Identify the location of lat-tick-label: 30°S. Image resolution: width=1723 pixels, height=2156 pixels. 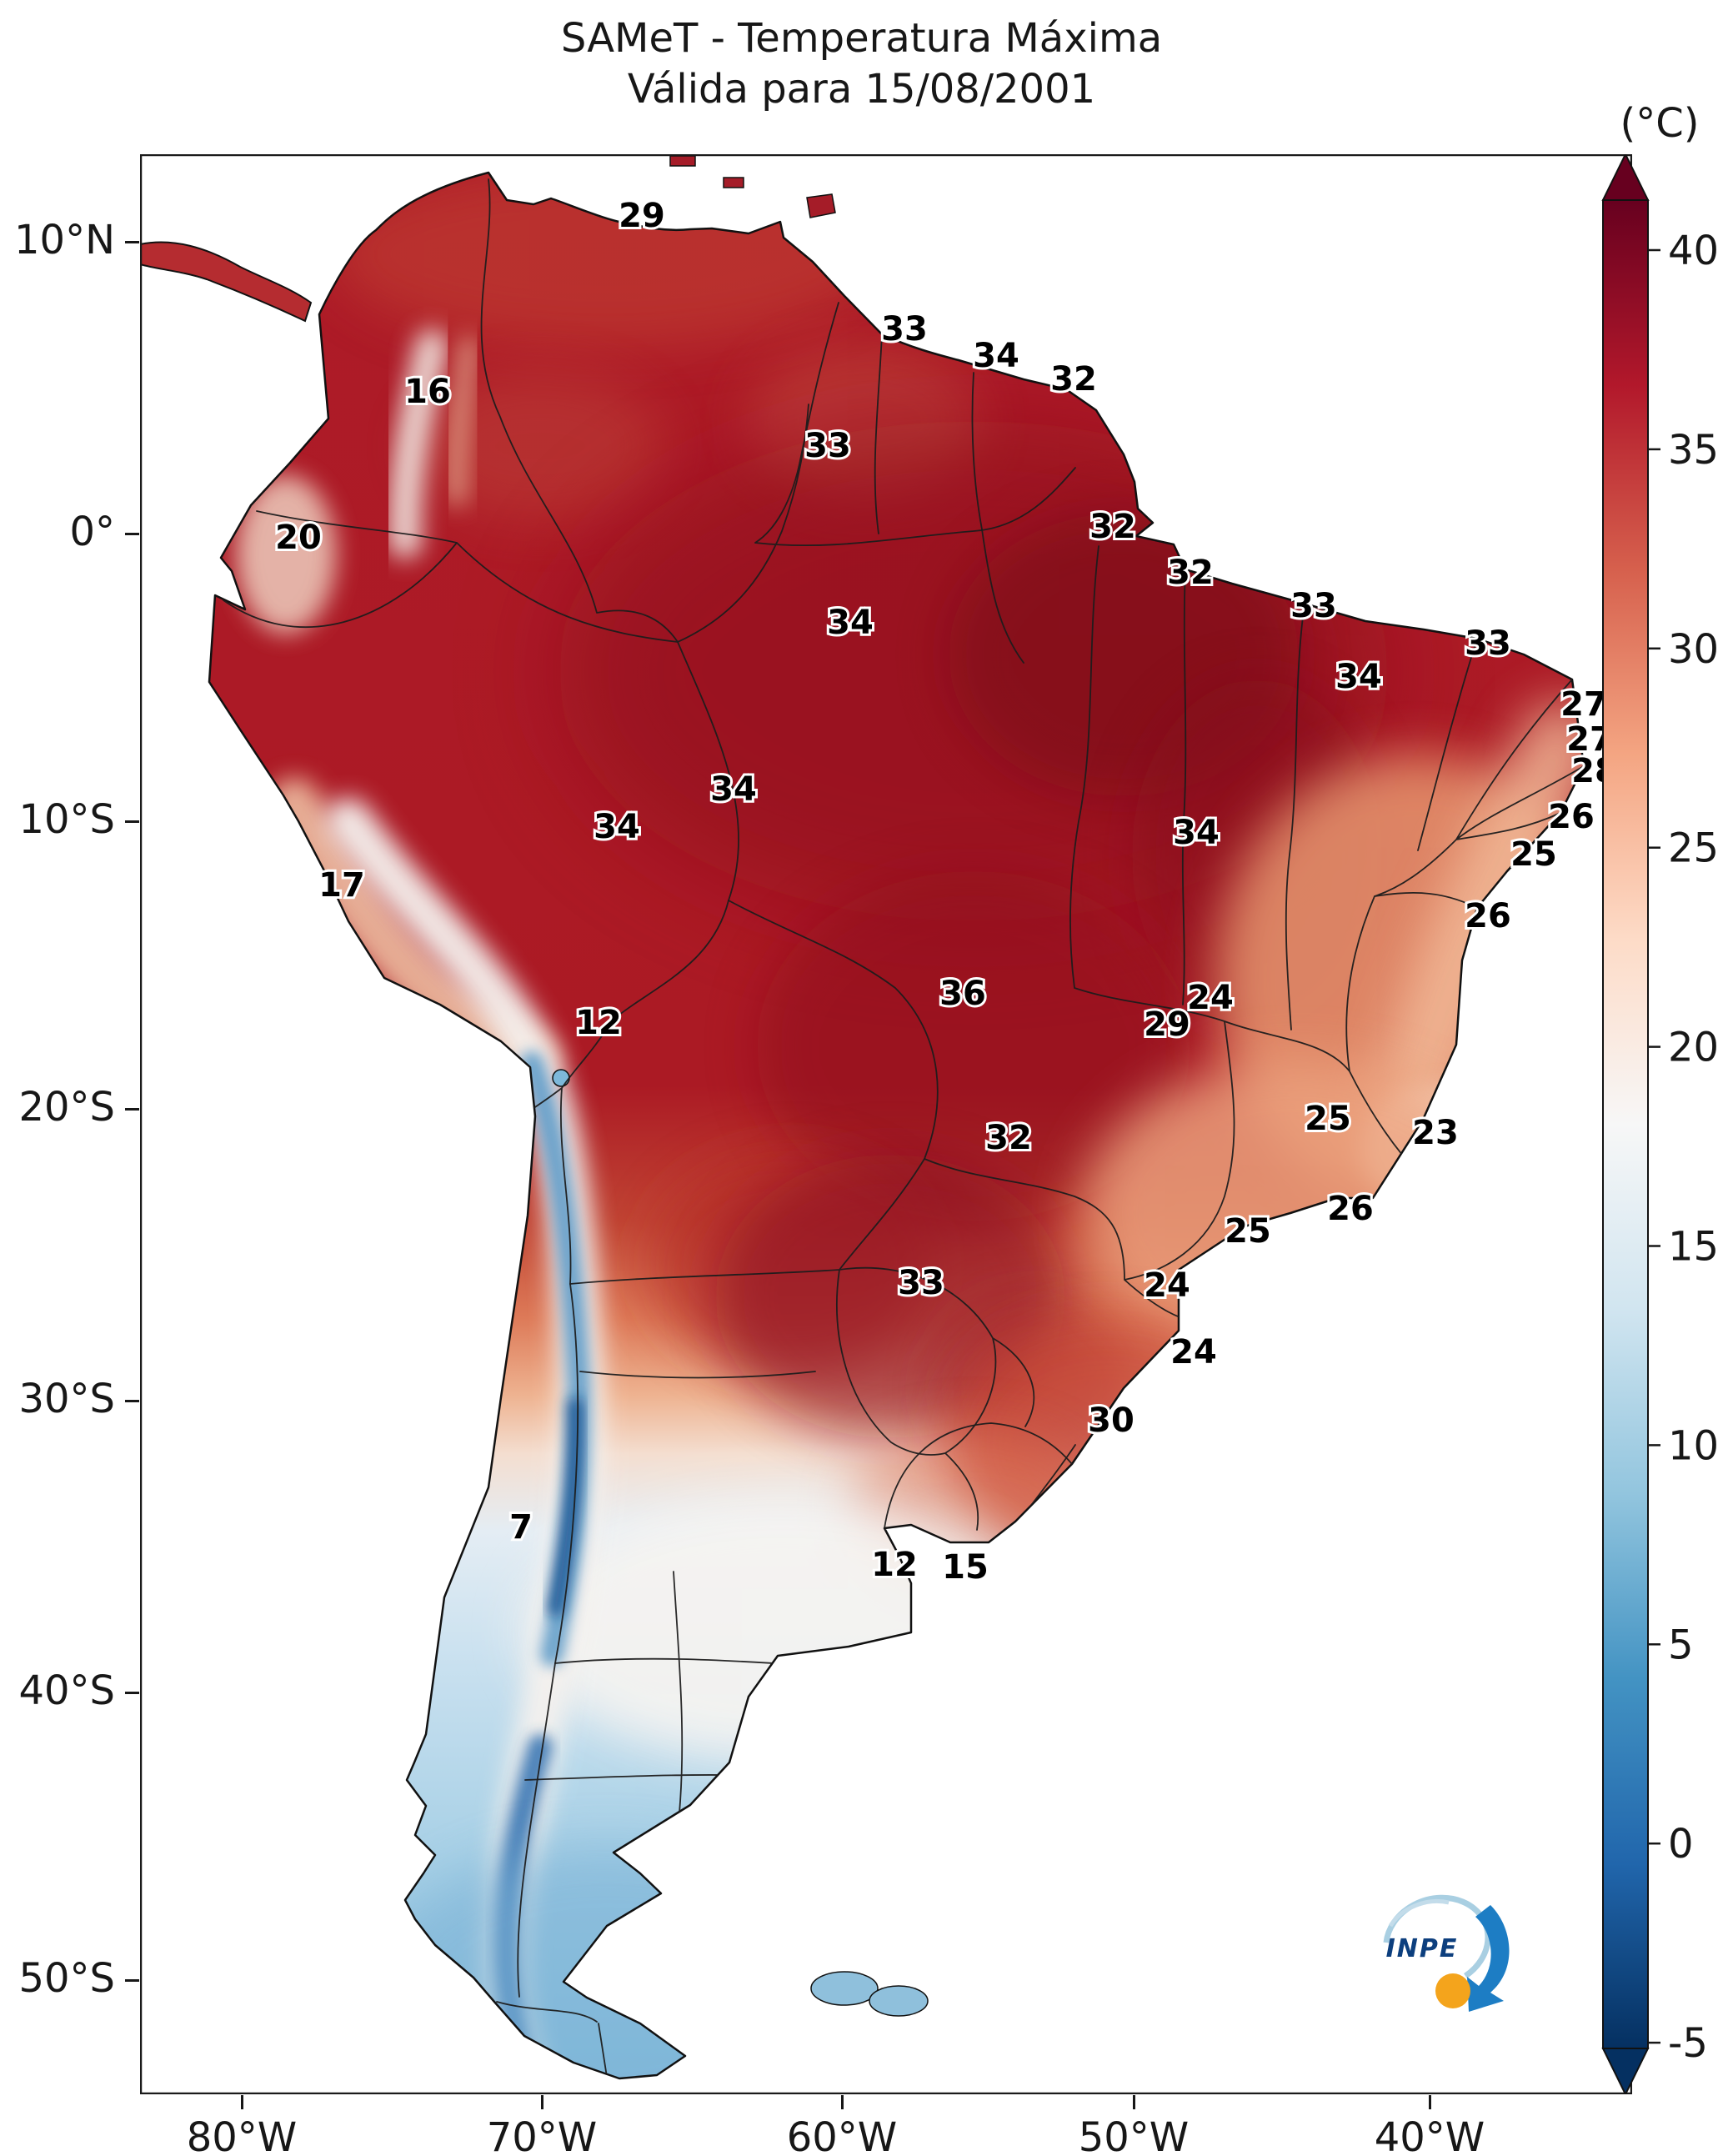
(66, 1399).